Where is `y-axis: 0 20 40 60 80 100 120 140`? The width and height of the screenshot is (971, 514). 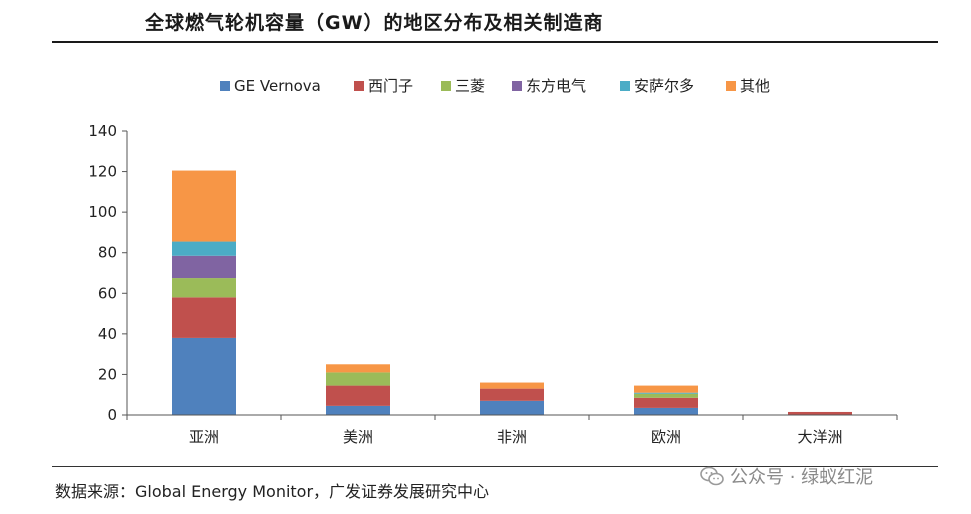 y-axis: 0 20 40 60 80 100 120 140 is located at coordinates (108, 273).